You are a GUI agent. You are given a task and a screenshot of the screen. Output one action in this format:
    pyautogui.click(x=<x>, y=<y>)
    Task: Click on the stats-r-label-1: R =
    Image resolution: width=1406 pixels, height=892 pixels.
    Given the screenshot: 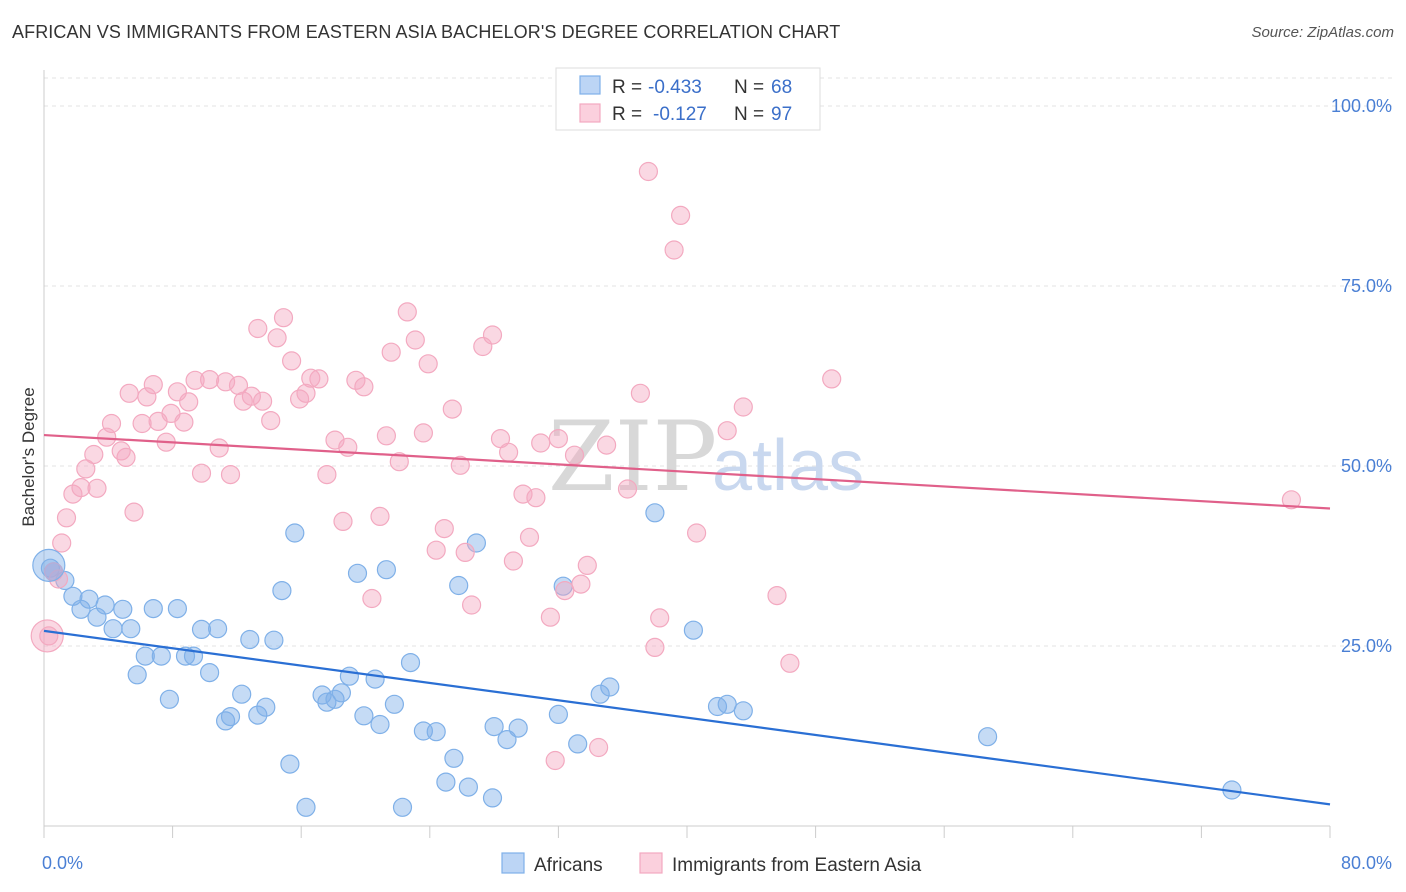 What is the action you would take?
    pyautogui.click(x=627, y=87)
    